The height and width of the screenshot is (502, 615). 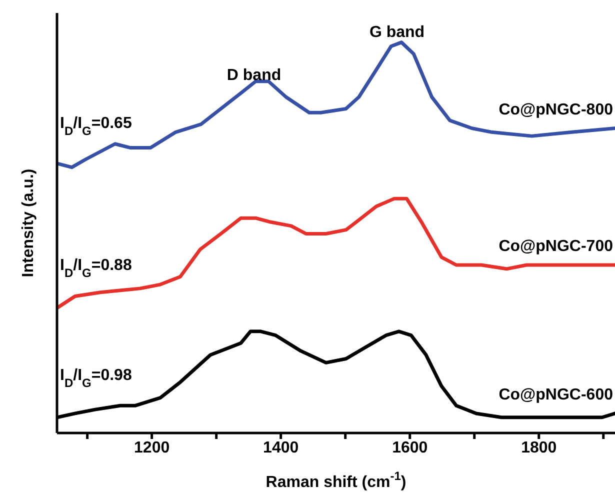 What do you see at coordinates (556, 395) in the screenshot?
I see `series-label: Co@pNGC-600` at bounding box center [556, 395].